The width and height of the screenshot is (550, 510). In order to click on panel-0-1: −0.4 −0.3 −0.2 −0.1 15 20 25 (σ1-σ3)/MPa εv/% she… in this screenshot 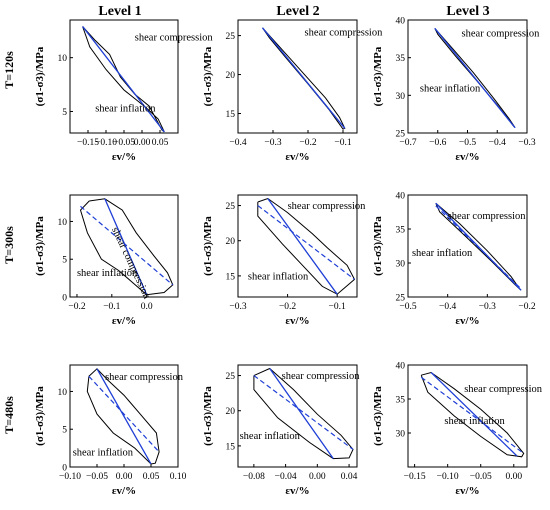, I will do `click(292, 91)`.